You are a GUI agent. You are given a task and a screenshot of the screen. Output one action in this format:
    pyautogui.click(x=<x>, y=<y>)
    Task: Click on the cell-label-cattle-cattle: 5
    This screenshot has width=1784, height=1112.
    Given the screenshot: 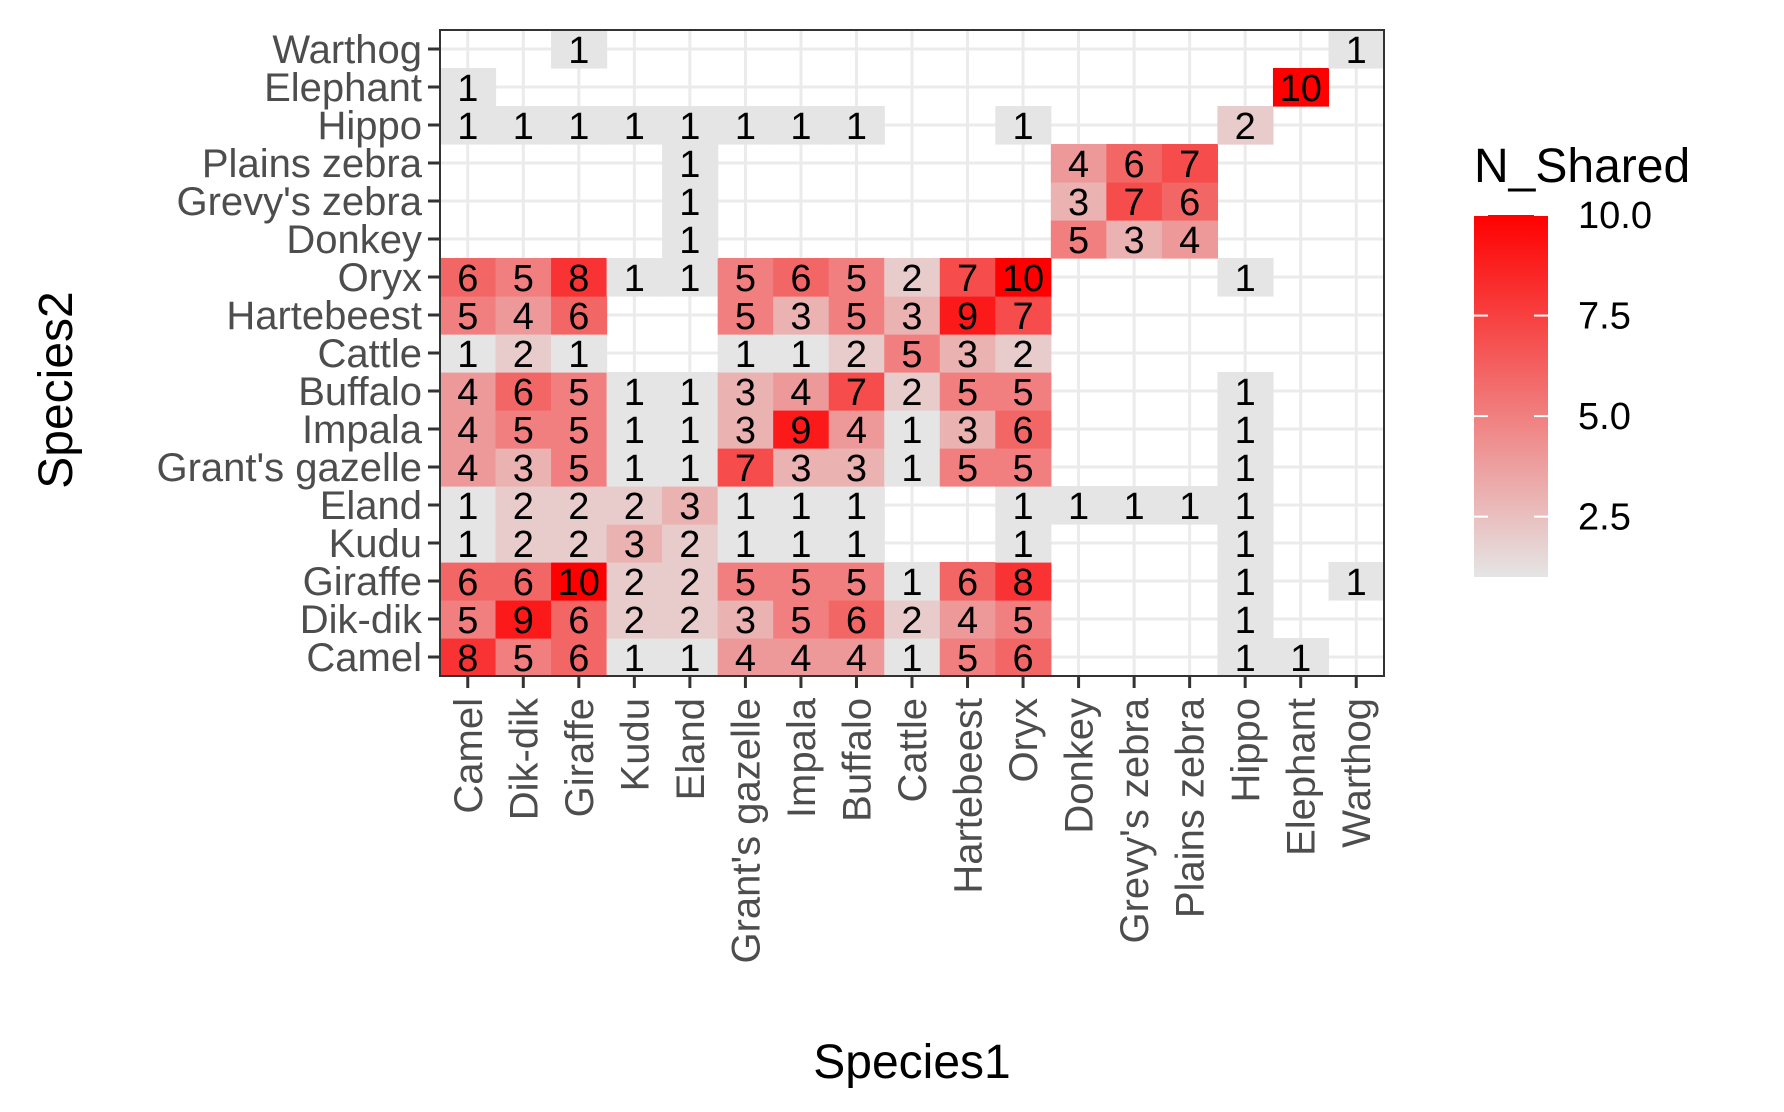 What is the action you would take?
    pyautogui.click(x=911, y=355)
    